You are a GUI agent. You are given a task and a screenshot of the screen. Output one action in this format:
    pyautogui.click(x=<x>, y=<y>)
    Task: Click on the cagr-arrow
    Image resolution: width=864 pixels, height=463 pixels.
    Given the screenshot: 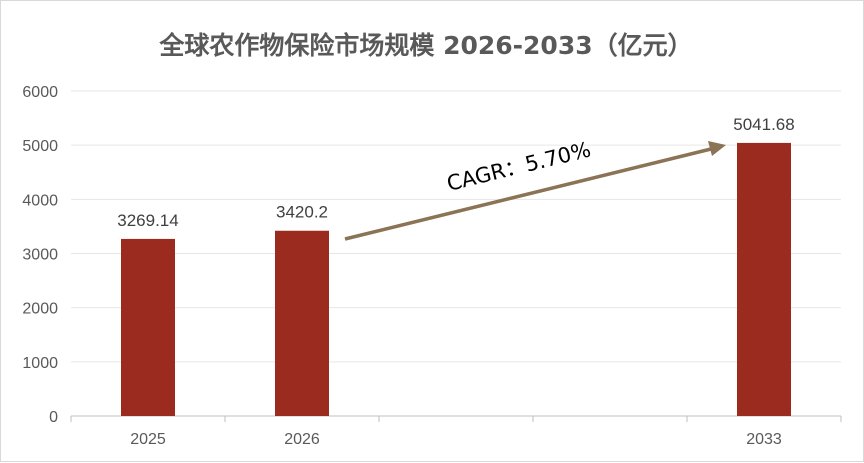 What is the action you would take?
    pyautogui.click(x=528, y=194)
    